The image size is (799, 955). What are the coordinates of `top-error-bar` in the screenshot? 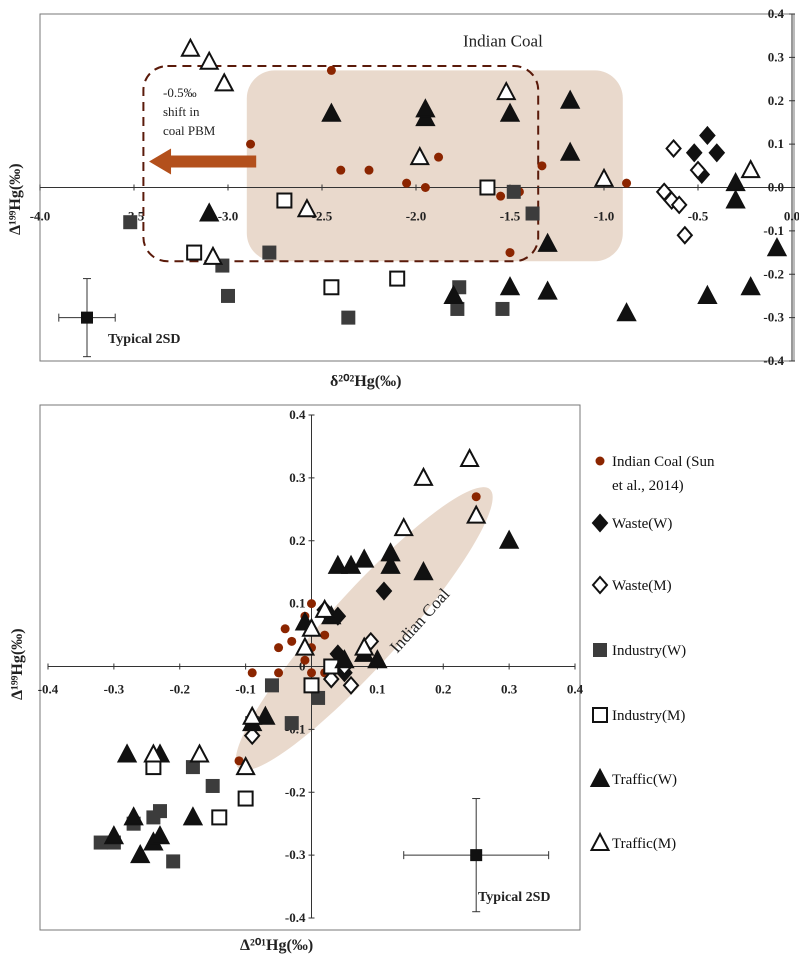 It's located at (87, 318).